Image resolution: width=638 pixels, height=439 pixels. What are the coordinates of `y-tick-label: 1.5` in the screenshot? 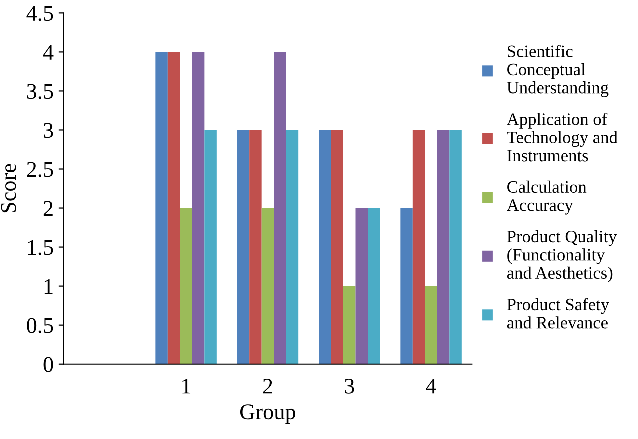 It's located at (41, 248).